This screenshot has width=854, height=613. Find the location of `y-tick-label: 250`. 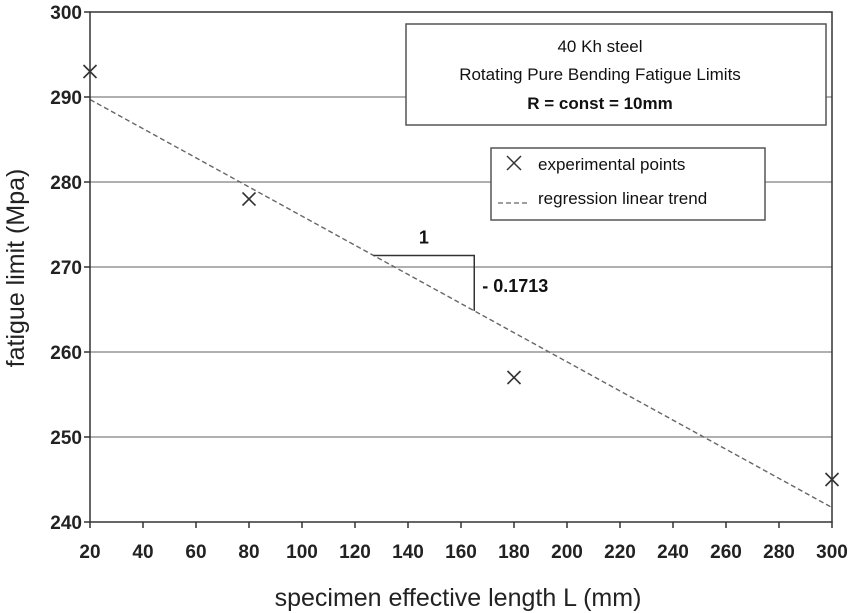

y-tick-label: 250 is located at coordinates (66, 438).